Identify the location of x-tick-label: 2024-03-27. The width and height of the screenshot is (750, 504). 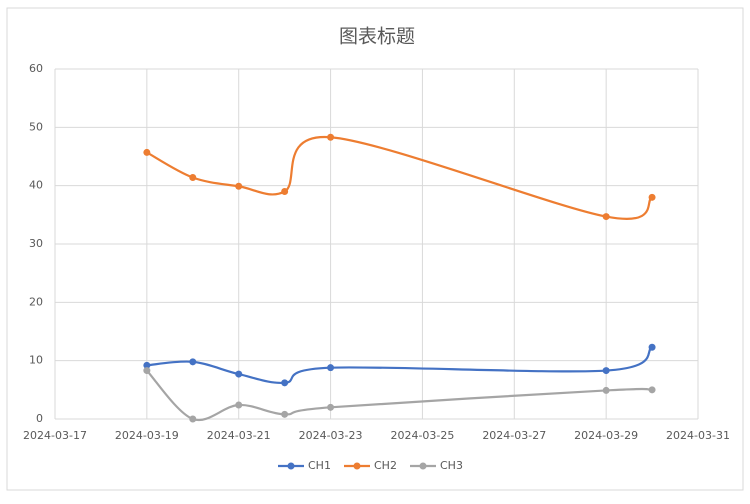
(514, 435).